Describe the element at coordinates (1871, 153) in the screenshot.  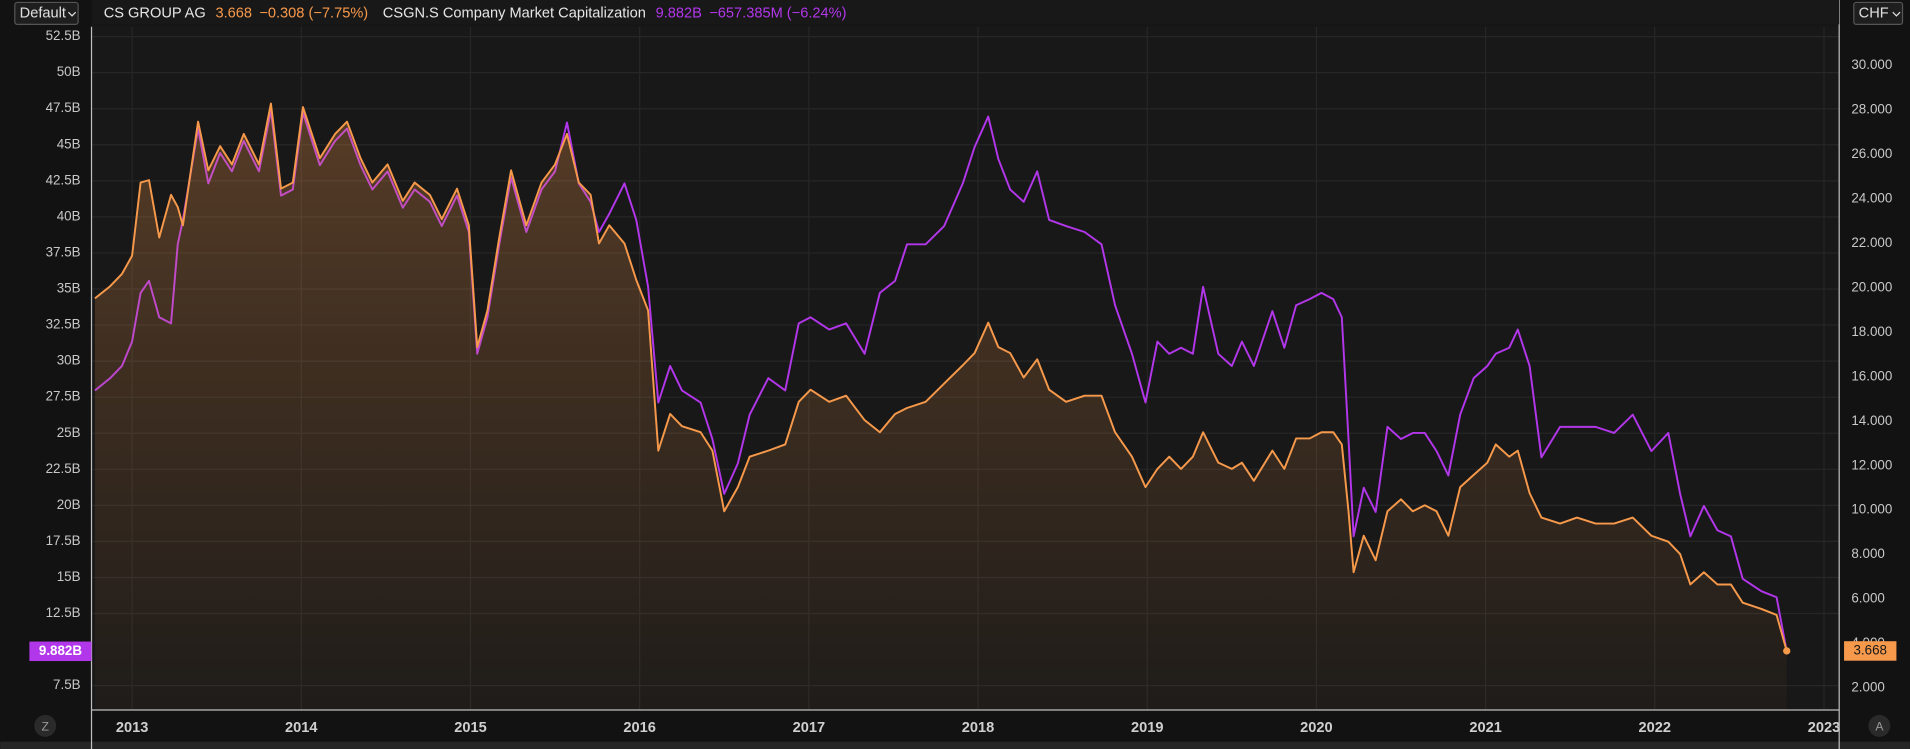
I see `y2-tick-label: 26.000` at that location.